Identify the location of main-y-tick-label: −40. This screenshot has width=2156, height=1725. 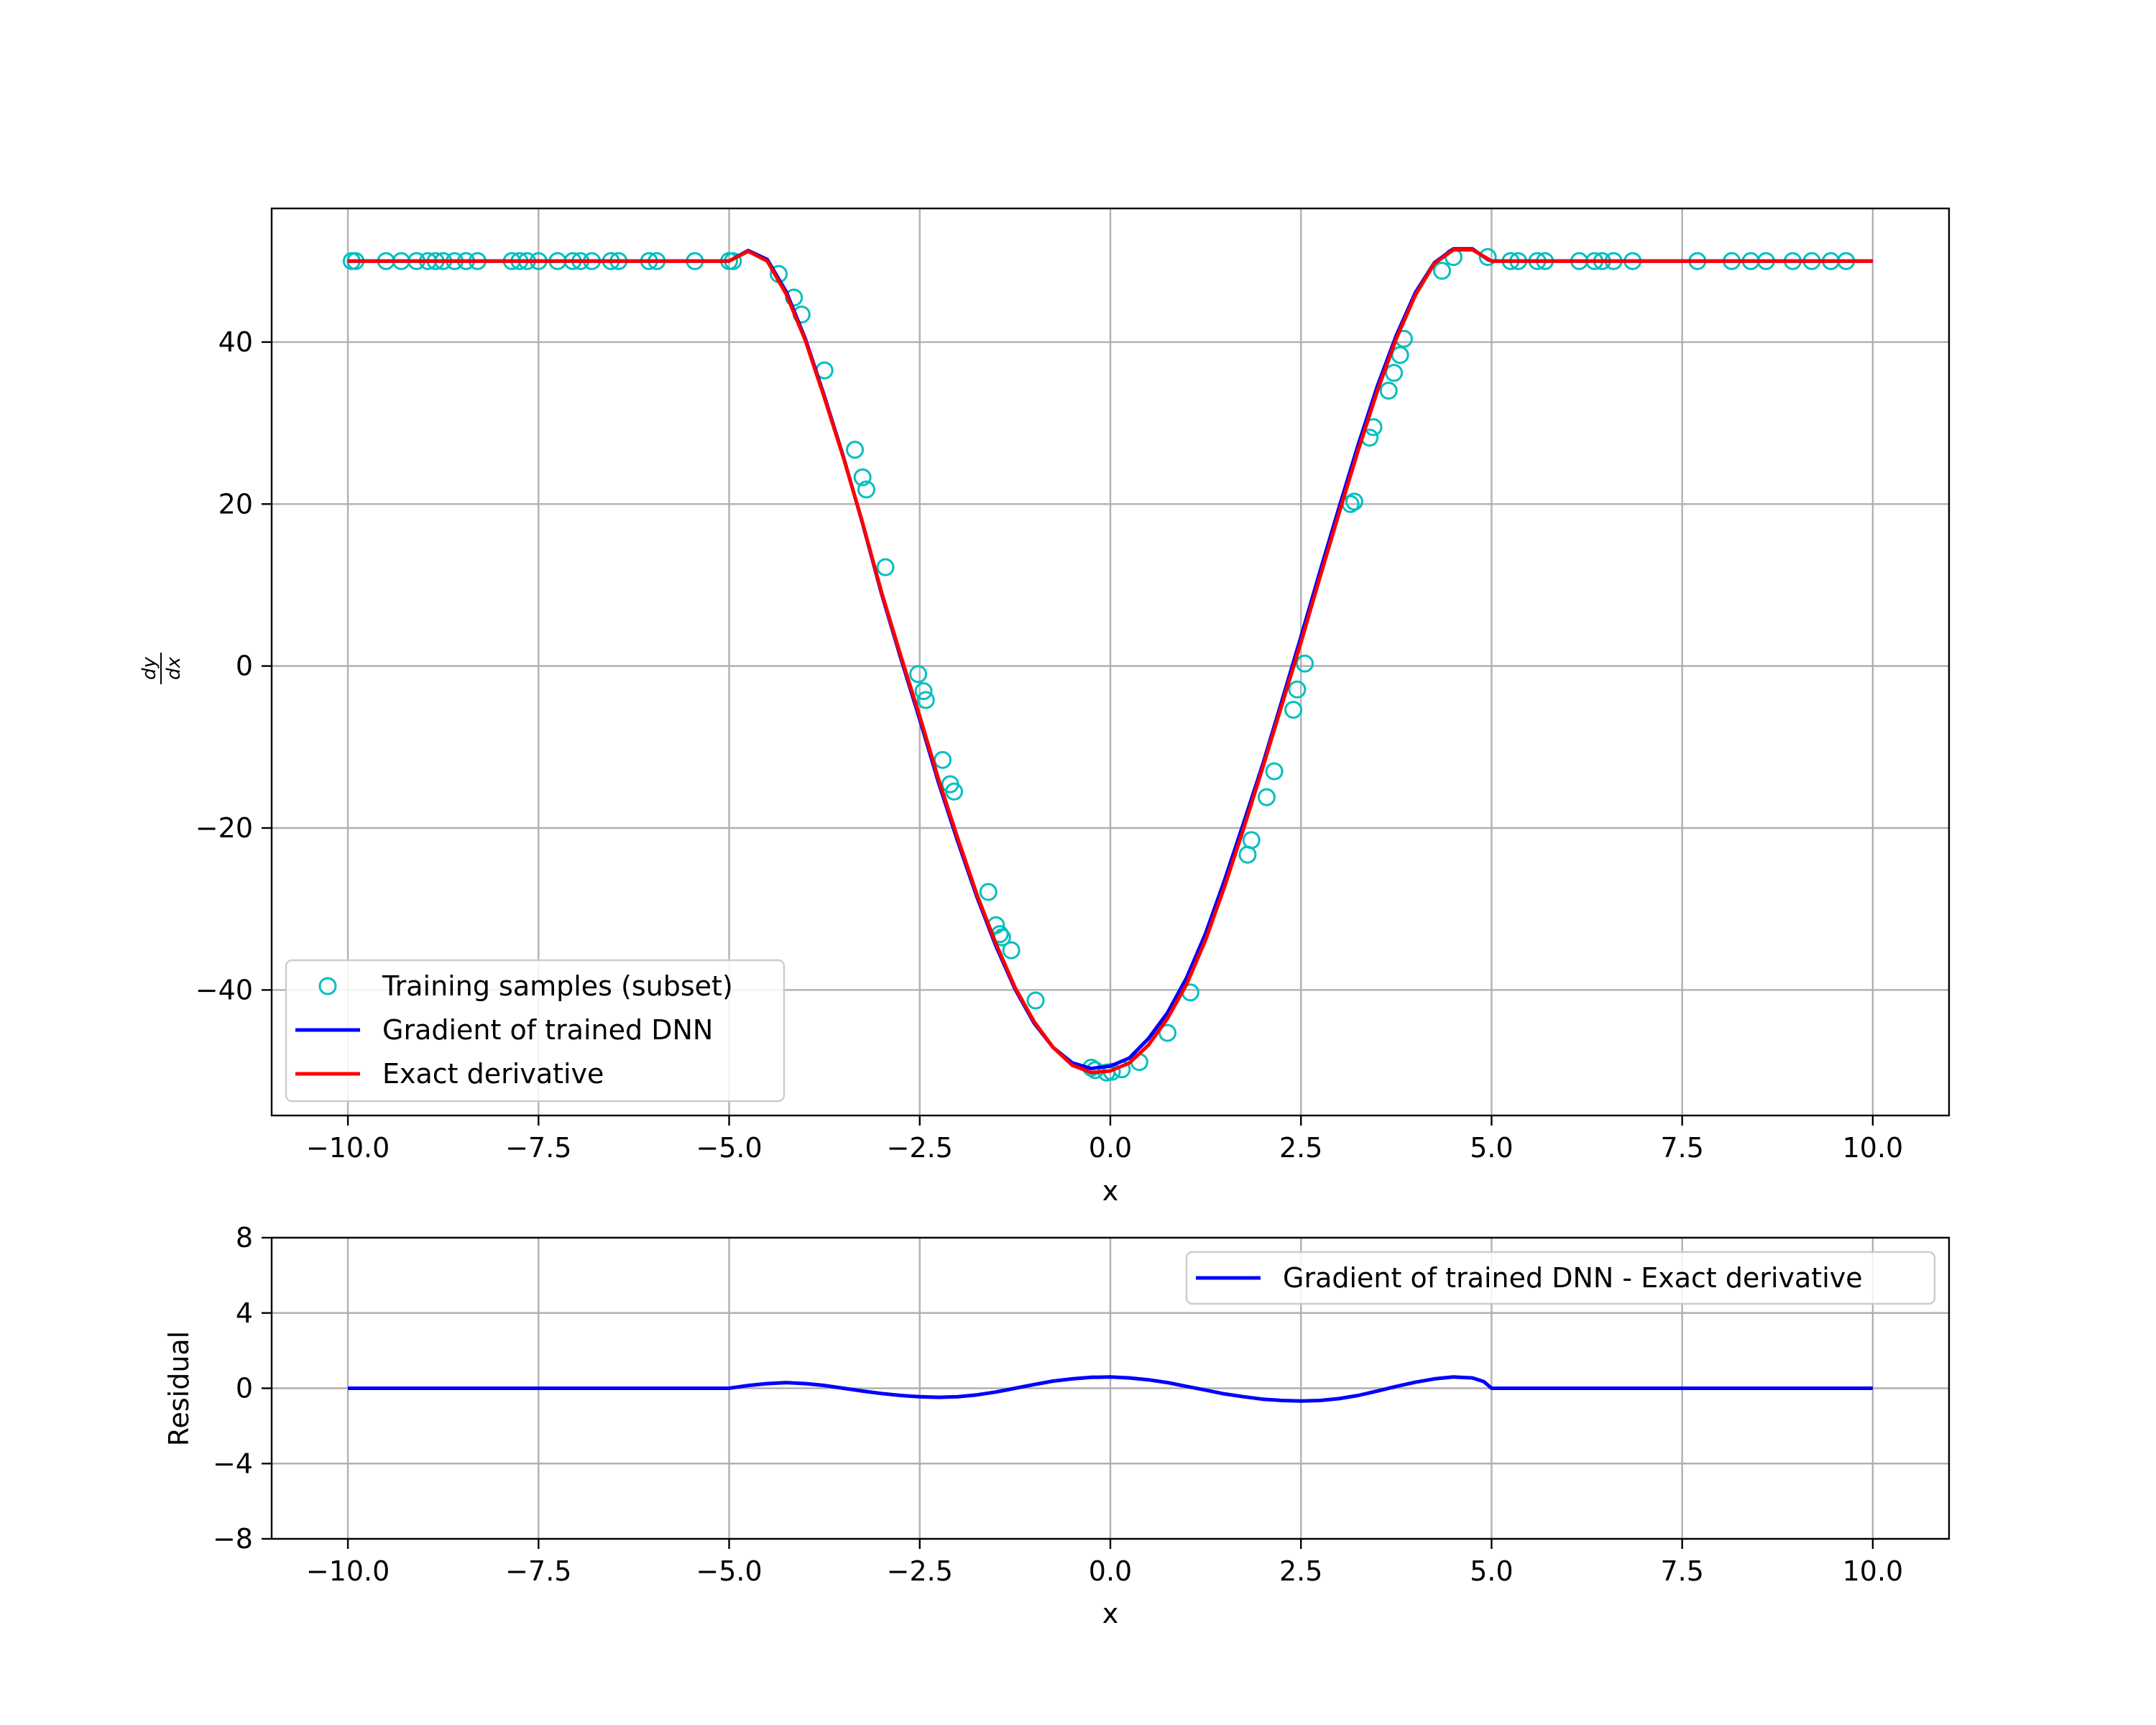
(224, 990).